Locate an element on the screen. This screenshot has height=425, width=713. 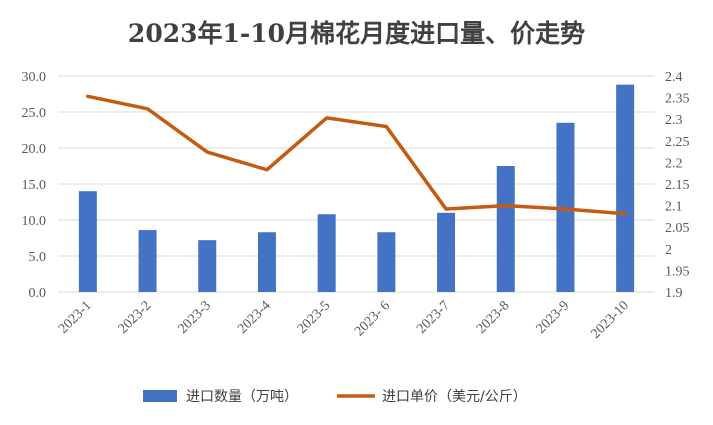
right-tick-label: 1.9 is located at coordinates (674, 293).